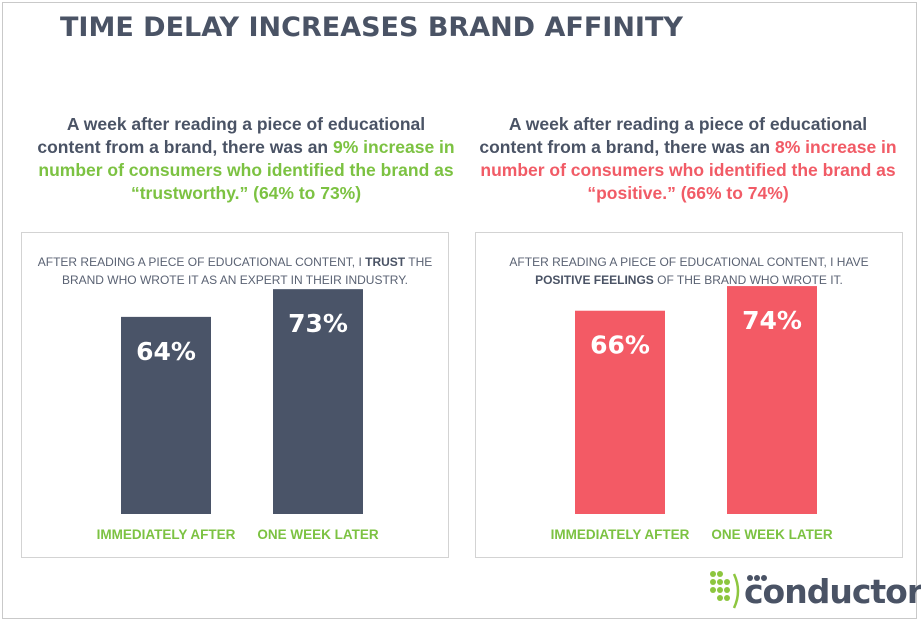 This screenshot has width=921, height=623. Describe the element at coordinates (772, 534) in the screenshot. I see `right-category-label-2: ONE WEEK LATER` at that location.